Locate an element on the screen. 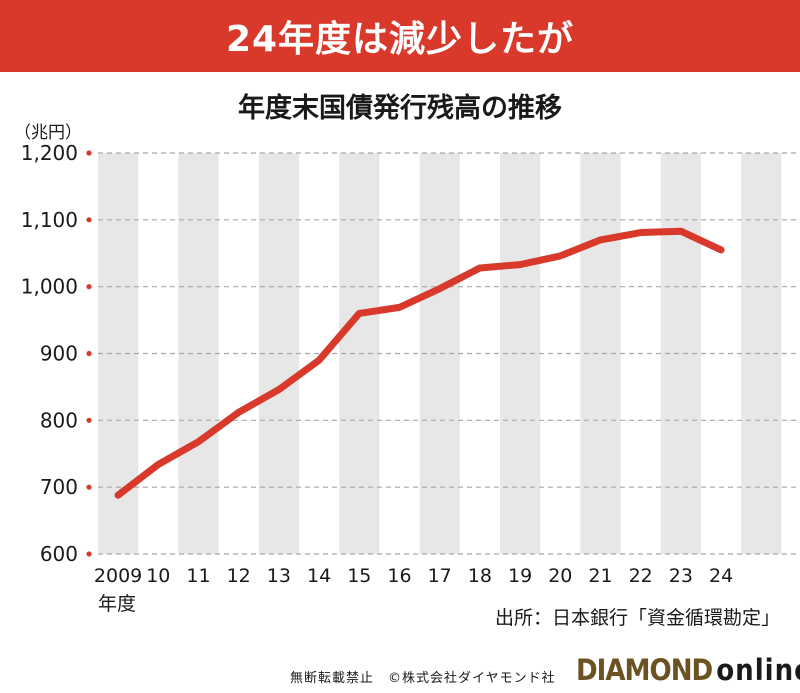  x-tick-label: 20 is located at coordinates (560, 576).